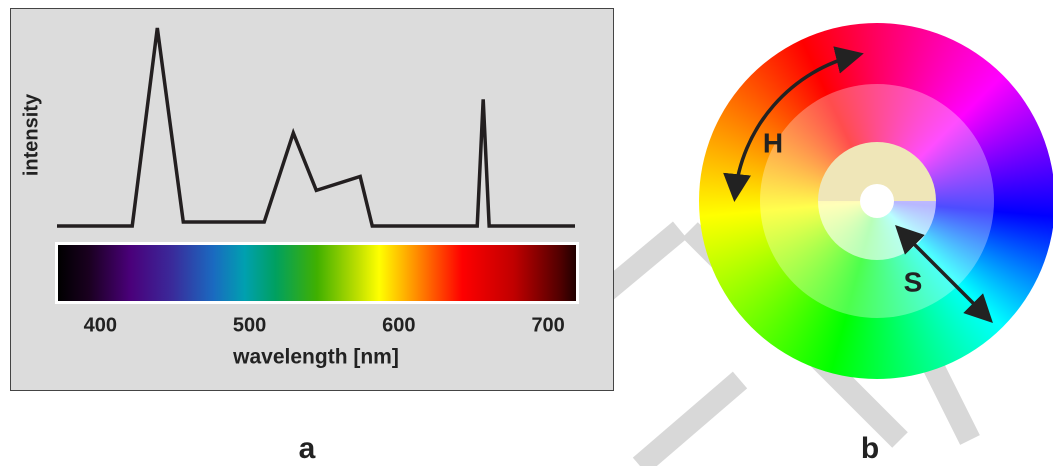 The width and height of the screenshot is (1053, 466). Describe the element at coordinates (398, 325) in the screenshot. I see `x-tick-label: 600` at that location.